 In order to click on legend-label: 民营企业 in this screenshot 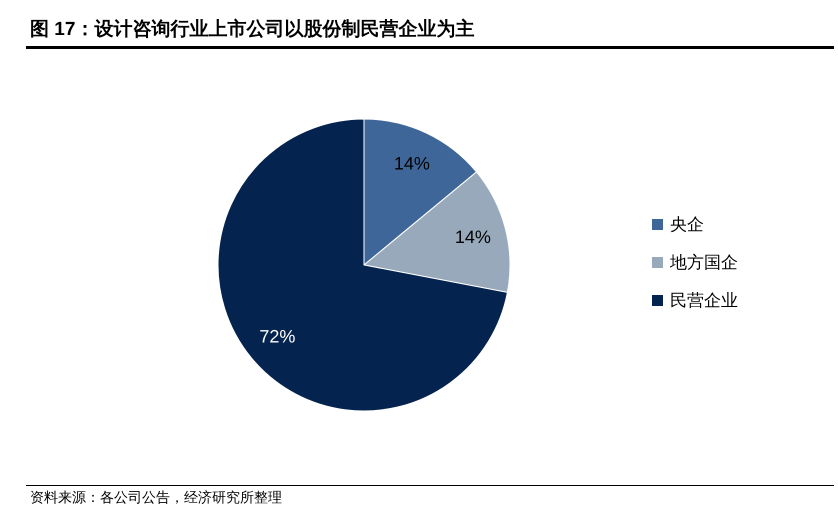, I will do `click(704, 301)`.